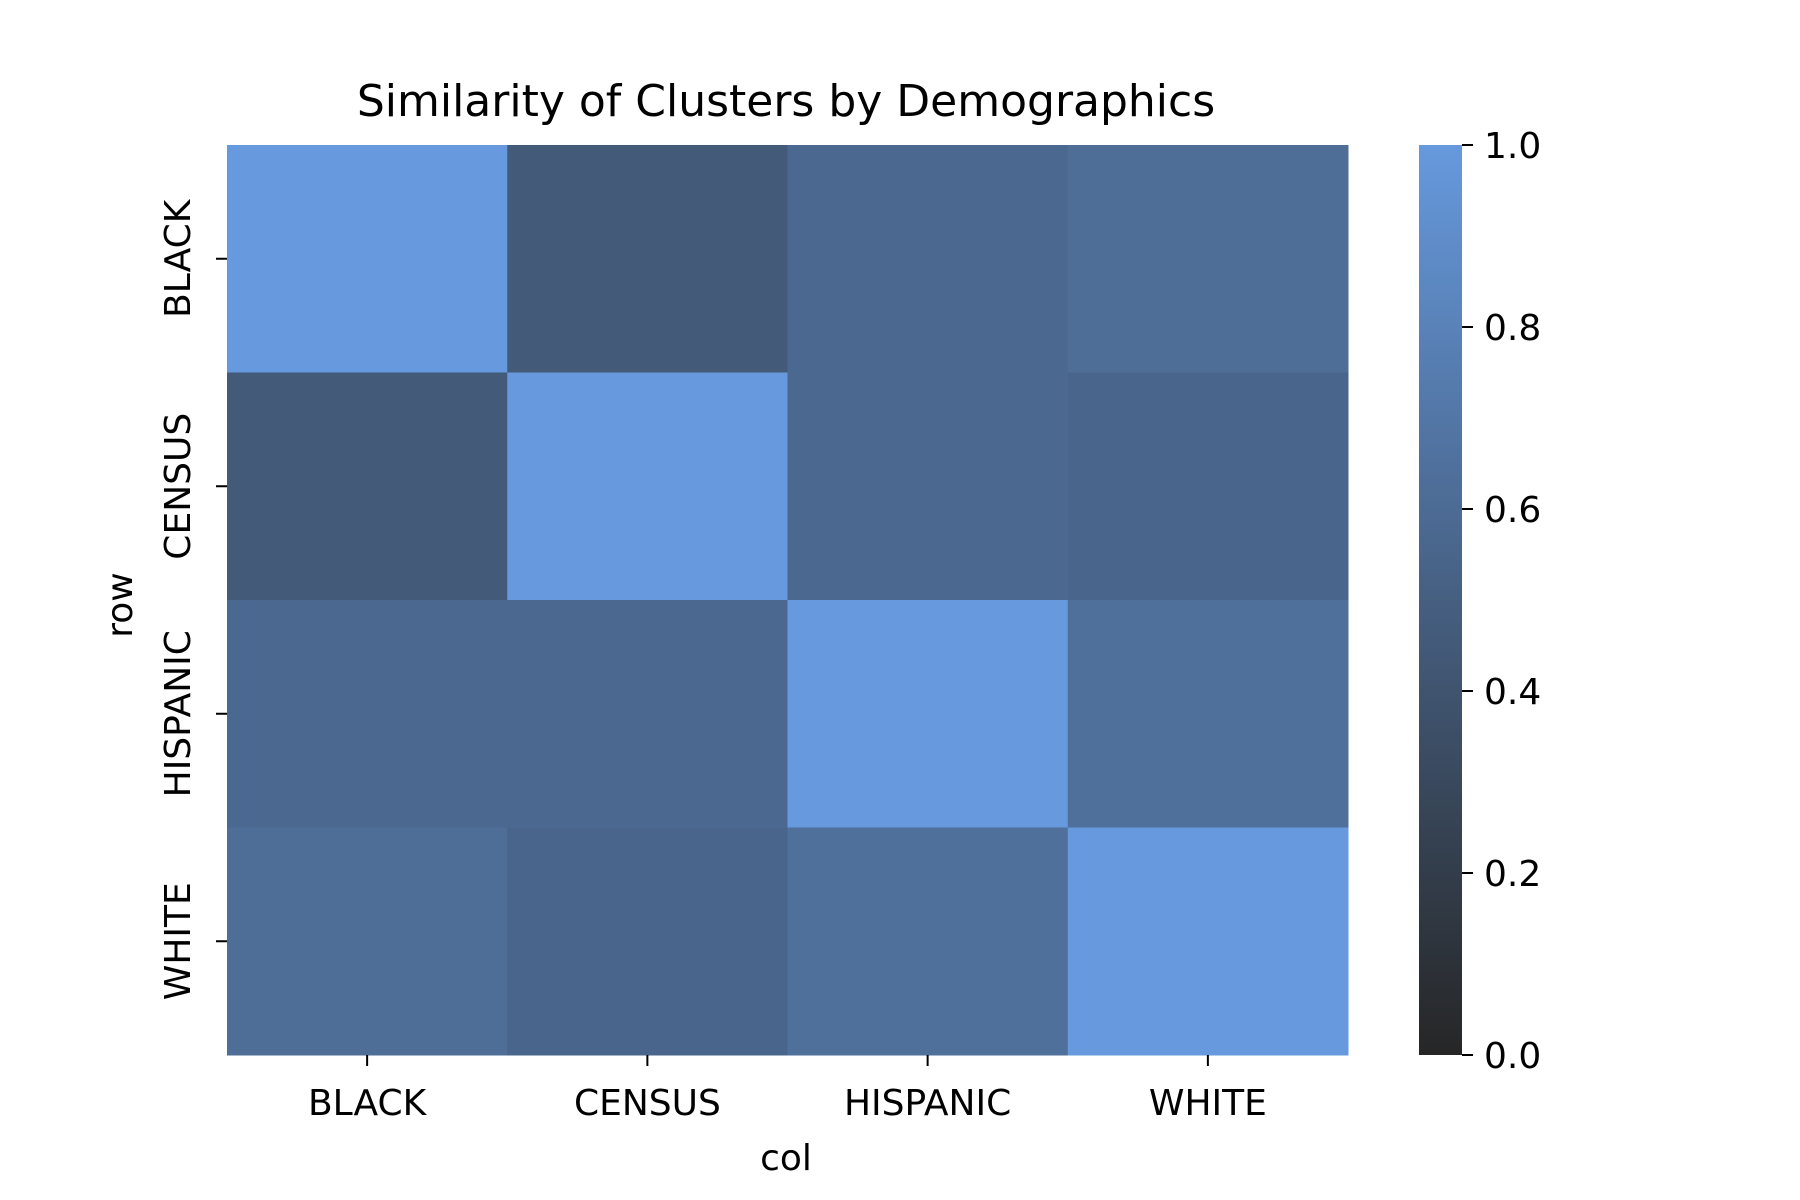 The width and height of the screenshot is (1800, 1200). What do you see at coordinates (1501, 601) in the screenshot?
I see `colorbar-ticks: 0.0 0.2 0.4 0.6 0.8 1.0` at bounding box center [1501, 601].